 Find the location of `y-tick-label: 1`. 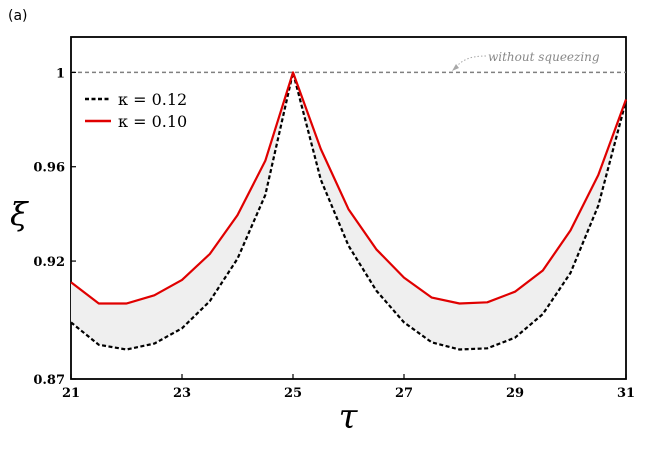

y-tick-label: 1 is located at coordinates (60, 73).